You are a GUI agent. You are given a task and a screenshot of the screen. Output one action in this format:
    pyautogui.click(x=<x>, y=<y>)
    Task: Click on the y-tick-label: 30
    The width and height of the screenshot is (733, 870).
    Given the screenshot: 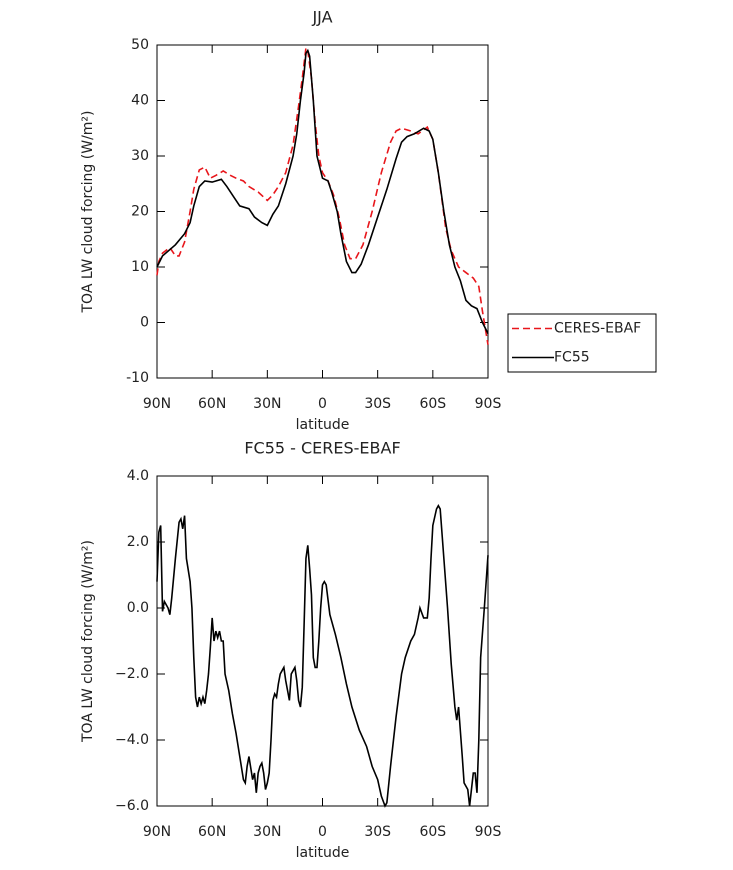 What is the action you would take?
    pyautogui.click(x=140, y=156)
    